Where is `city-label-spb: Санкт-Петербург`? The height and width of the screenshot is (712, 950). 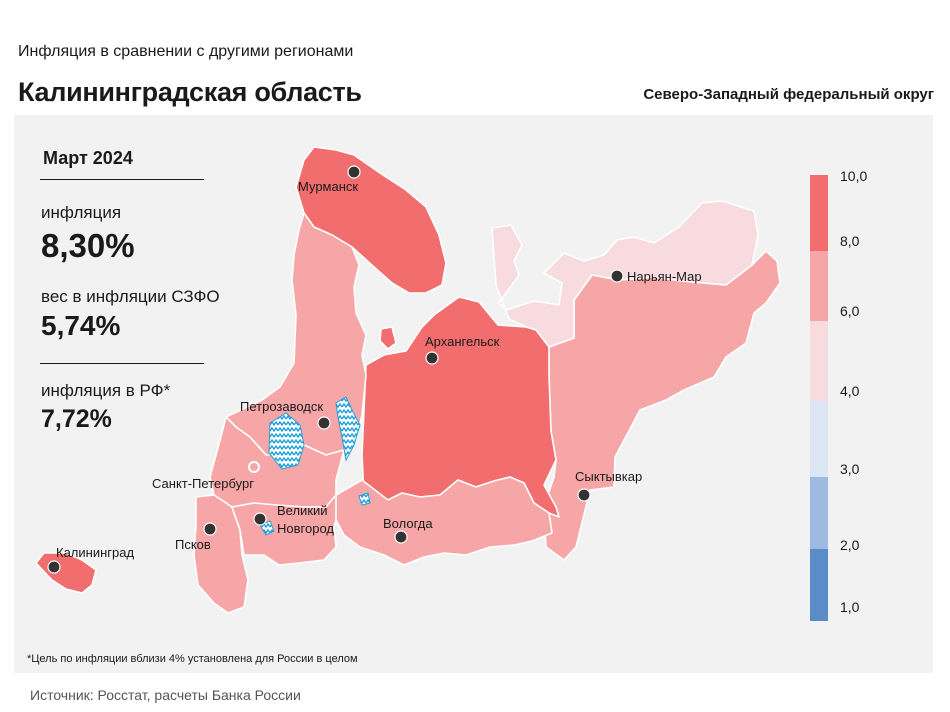 city-label-spb: Санкт-Петербург is located at coordinates (203, 483).